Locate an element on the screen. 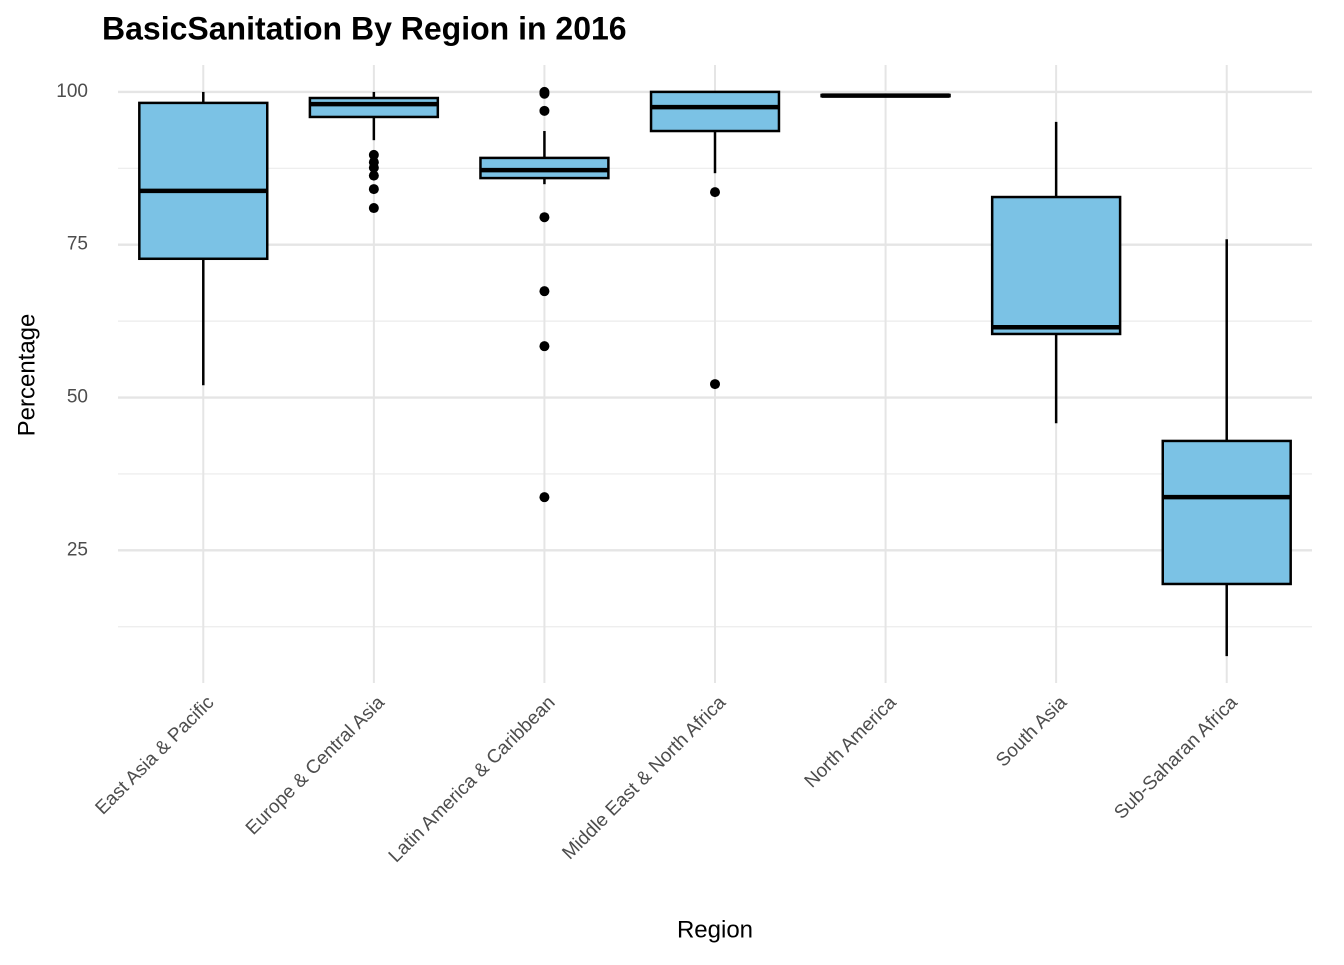 This screenshot has height=965, width=1344. x-tick-label: Sub-Saharan Africa is located at coordinates (1176, 758).